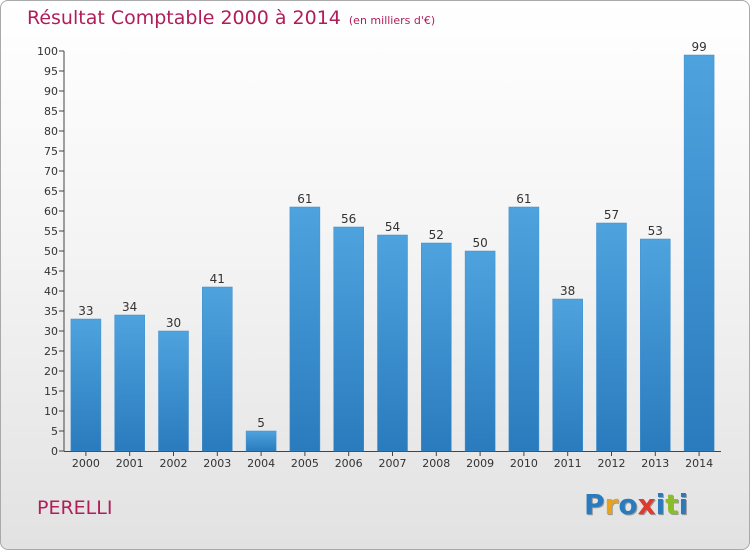  Describe the element at coordinates (261, 423) in the screenshot. I see `value-label-2004: 5` at that location.